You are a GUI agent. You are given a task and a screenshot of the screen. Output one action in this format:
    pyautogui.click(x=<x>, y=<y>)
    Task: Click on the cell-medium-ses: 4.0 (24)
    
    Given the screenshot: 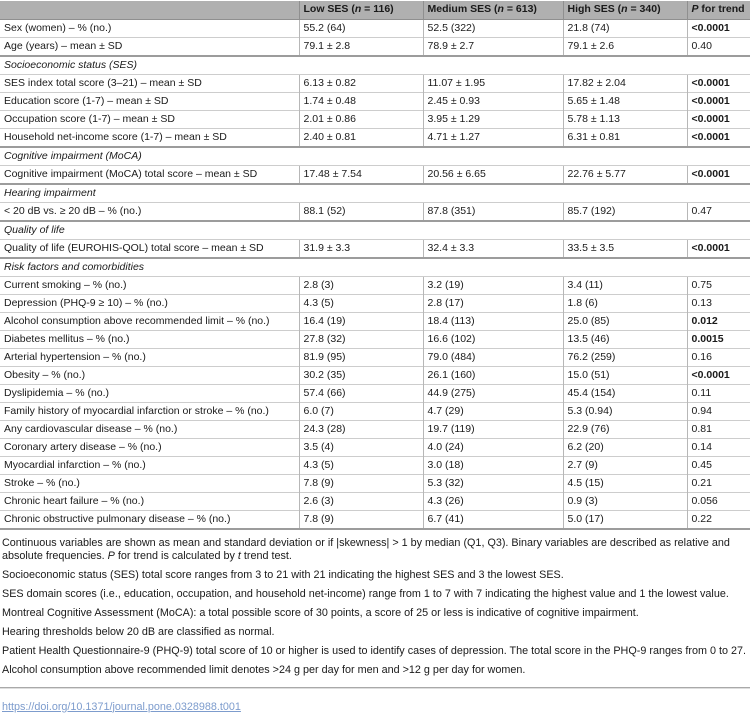 What is the action you would take?
    pyautogui.click(x=492, y=446)
    